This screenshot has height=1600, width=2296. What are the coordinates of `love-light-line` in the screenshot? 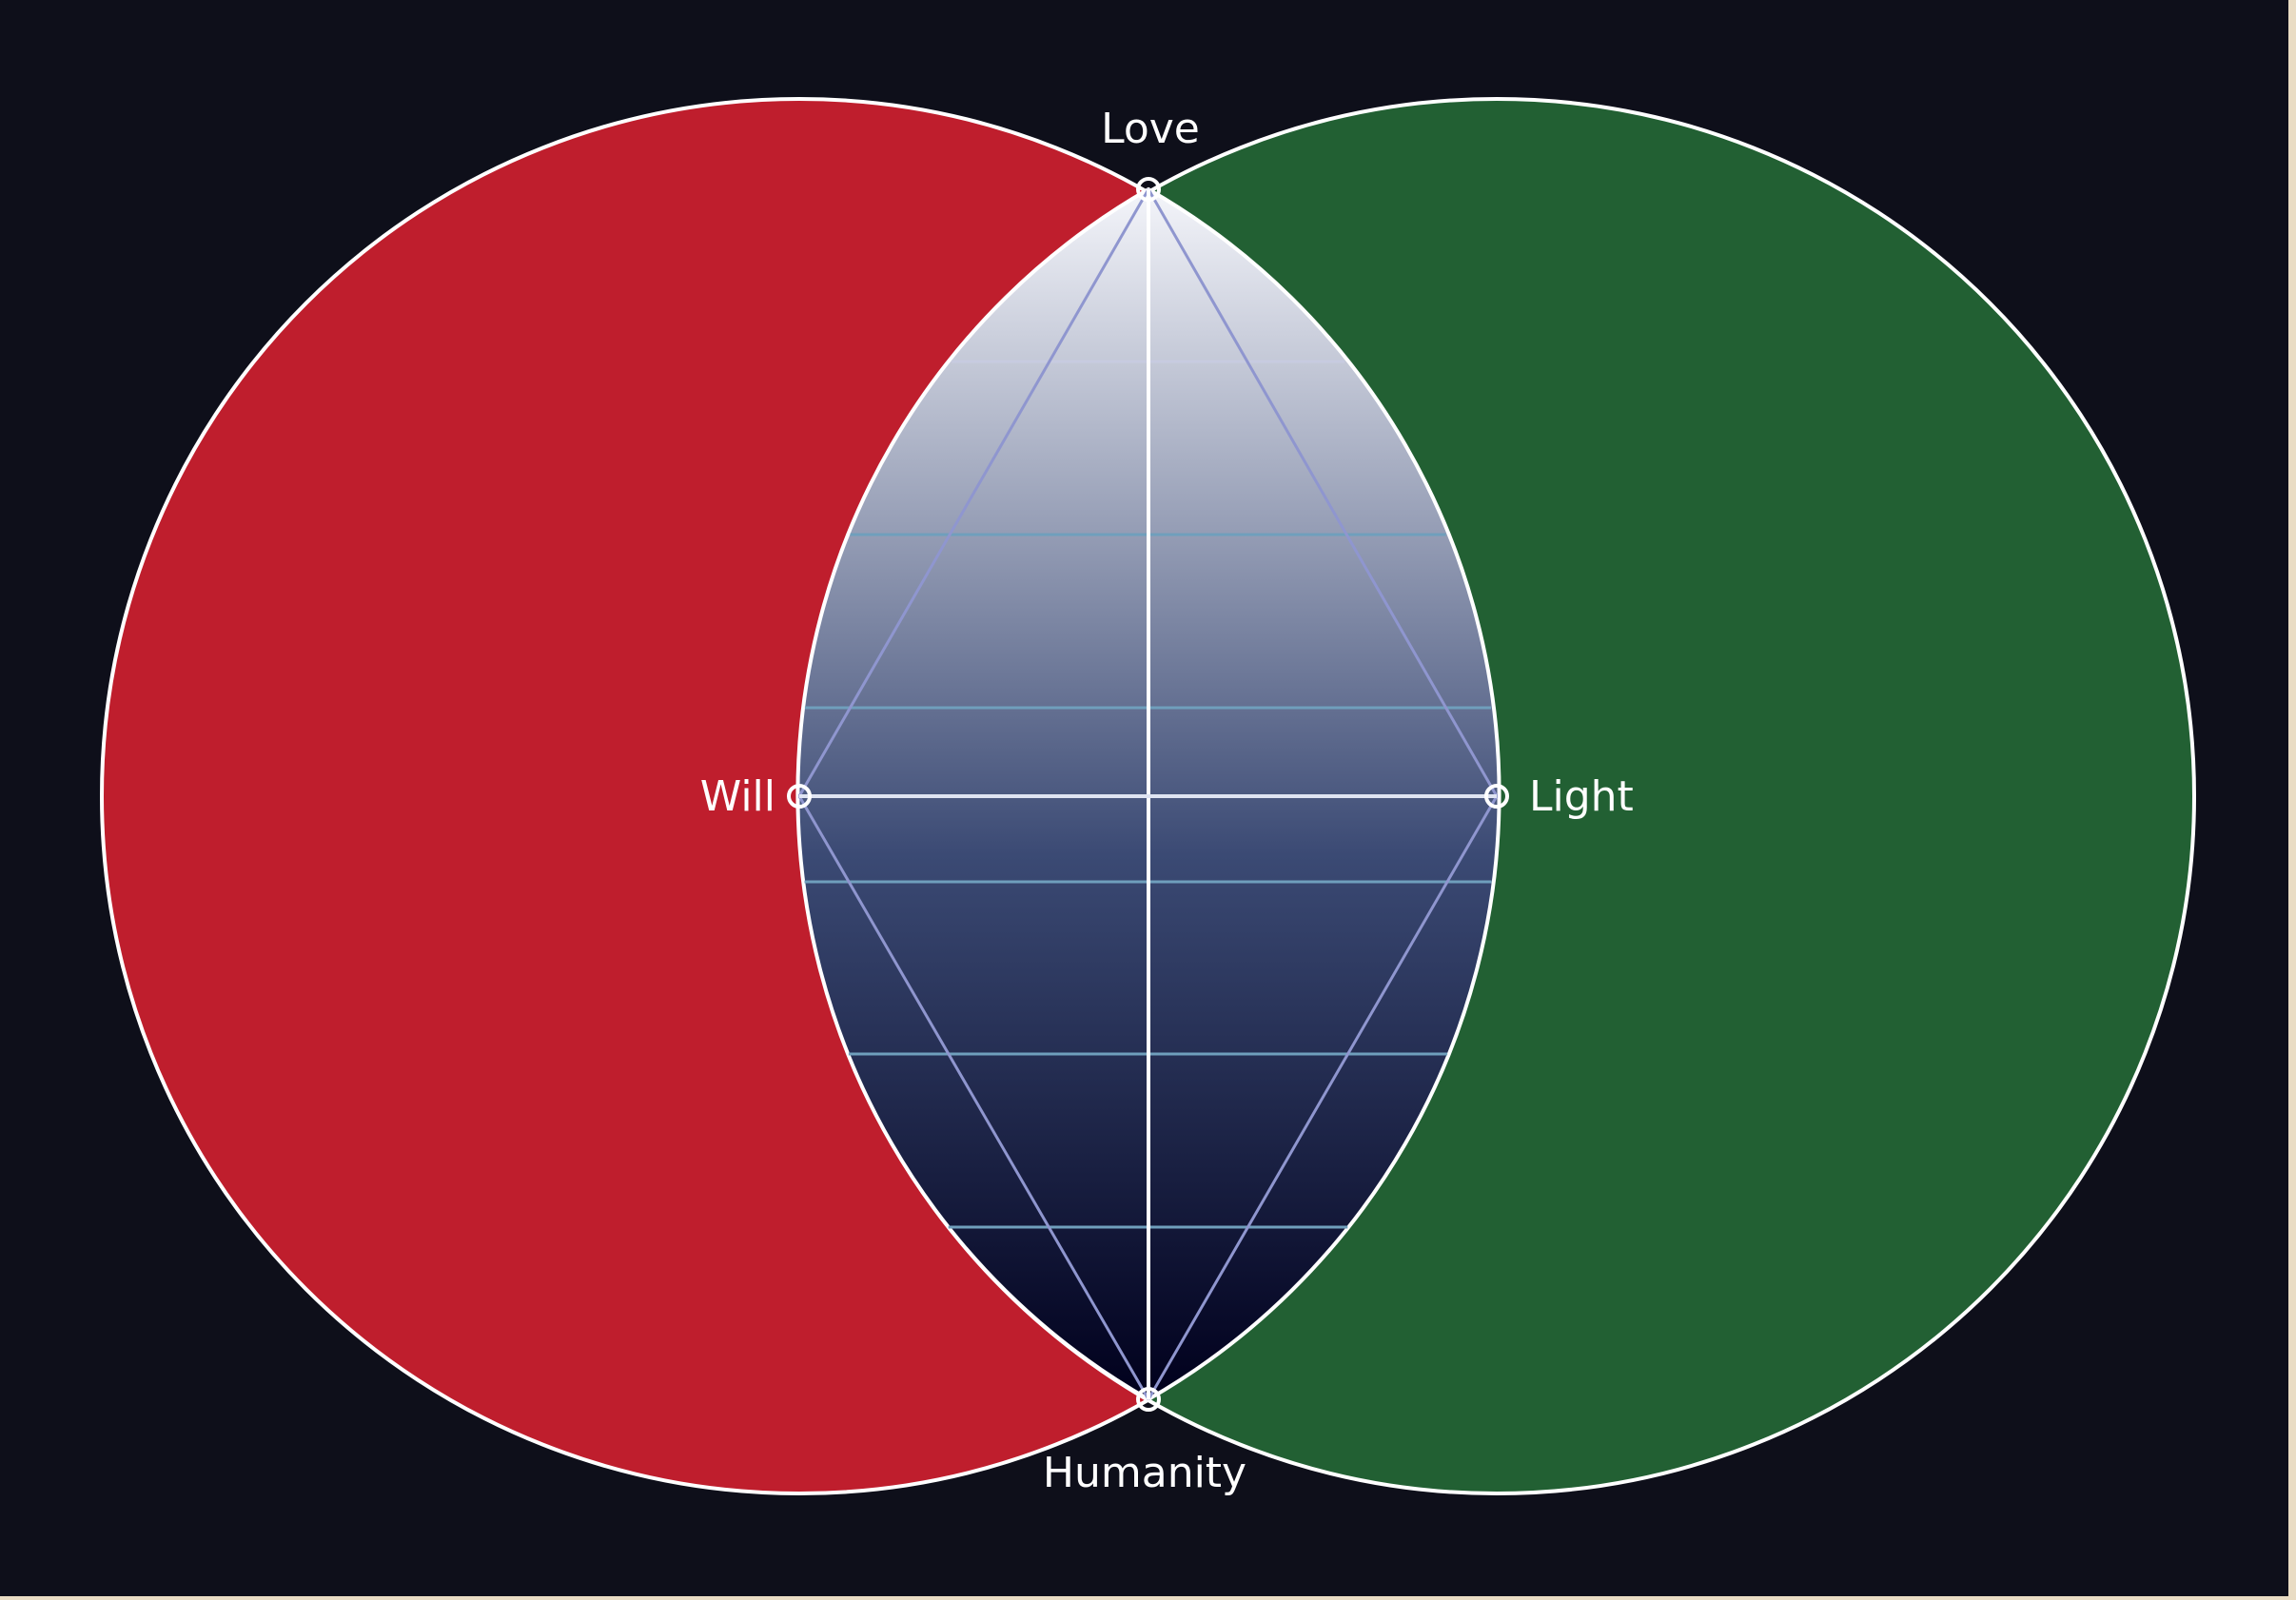 It's located at (1323, 492).